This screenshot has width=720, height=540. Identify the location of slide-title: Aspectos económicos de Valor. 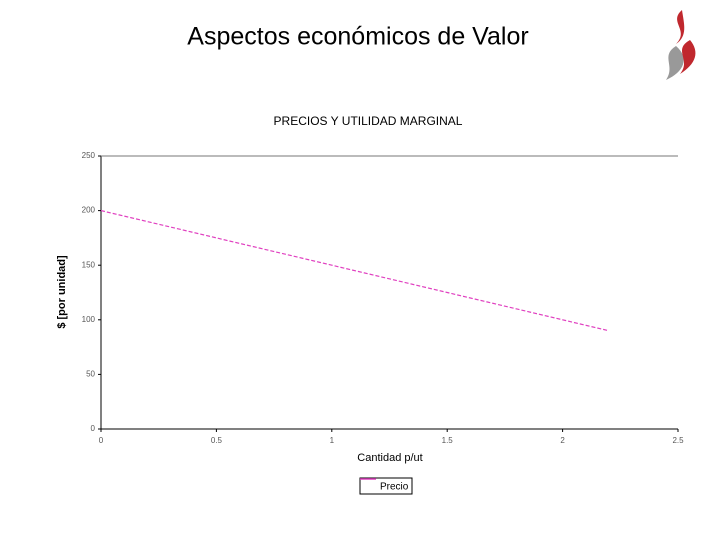
(357, 37).